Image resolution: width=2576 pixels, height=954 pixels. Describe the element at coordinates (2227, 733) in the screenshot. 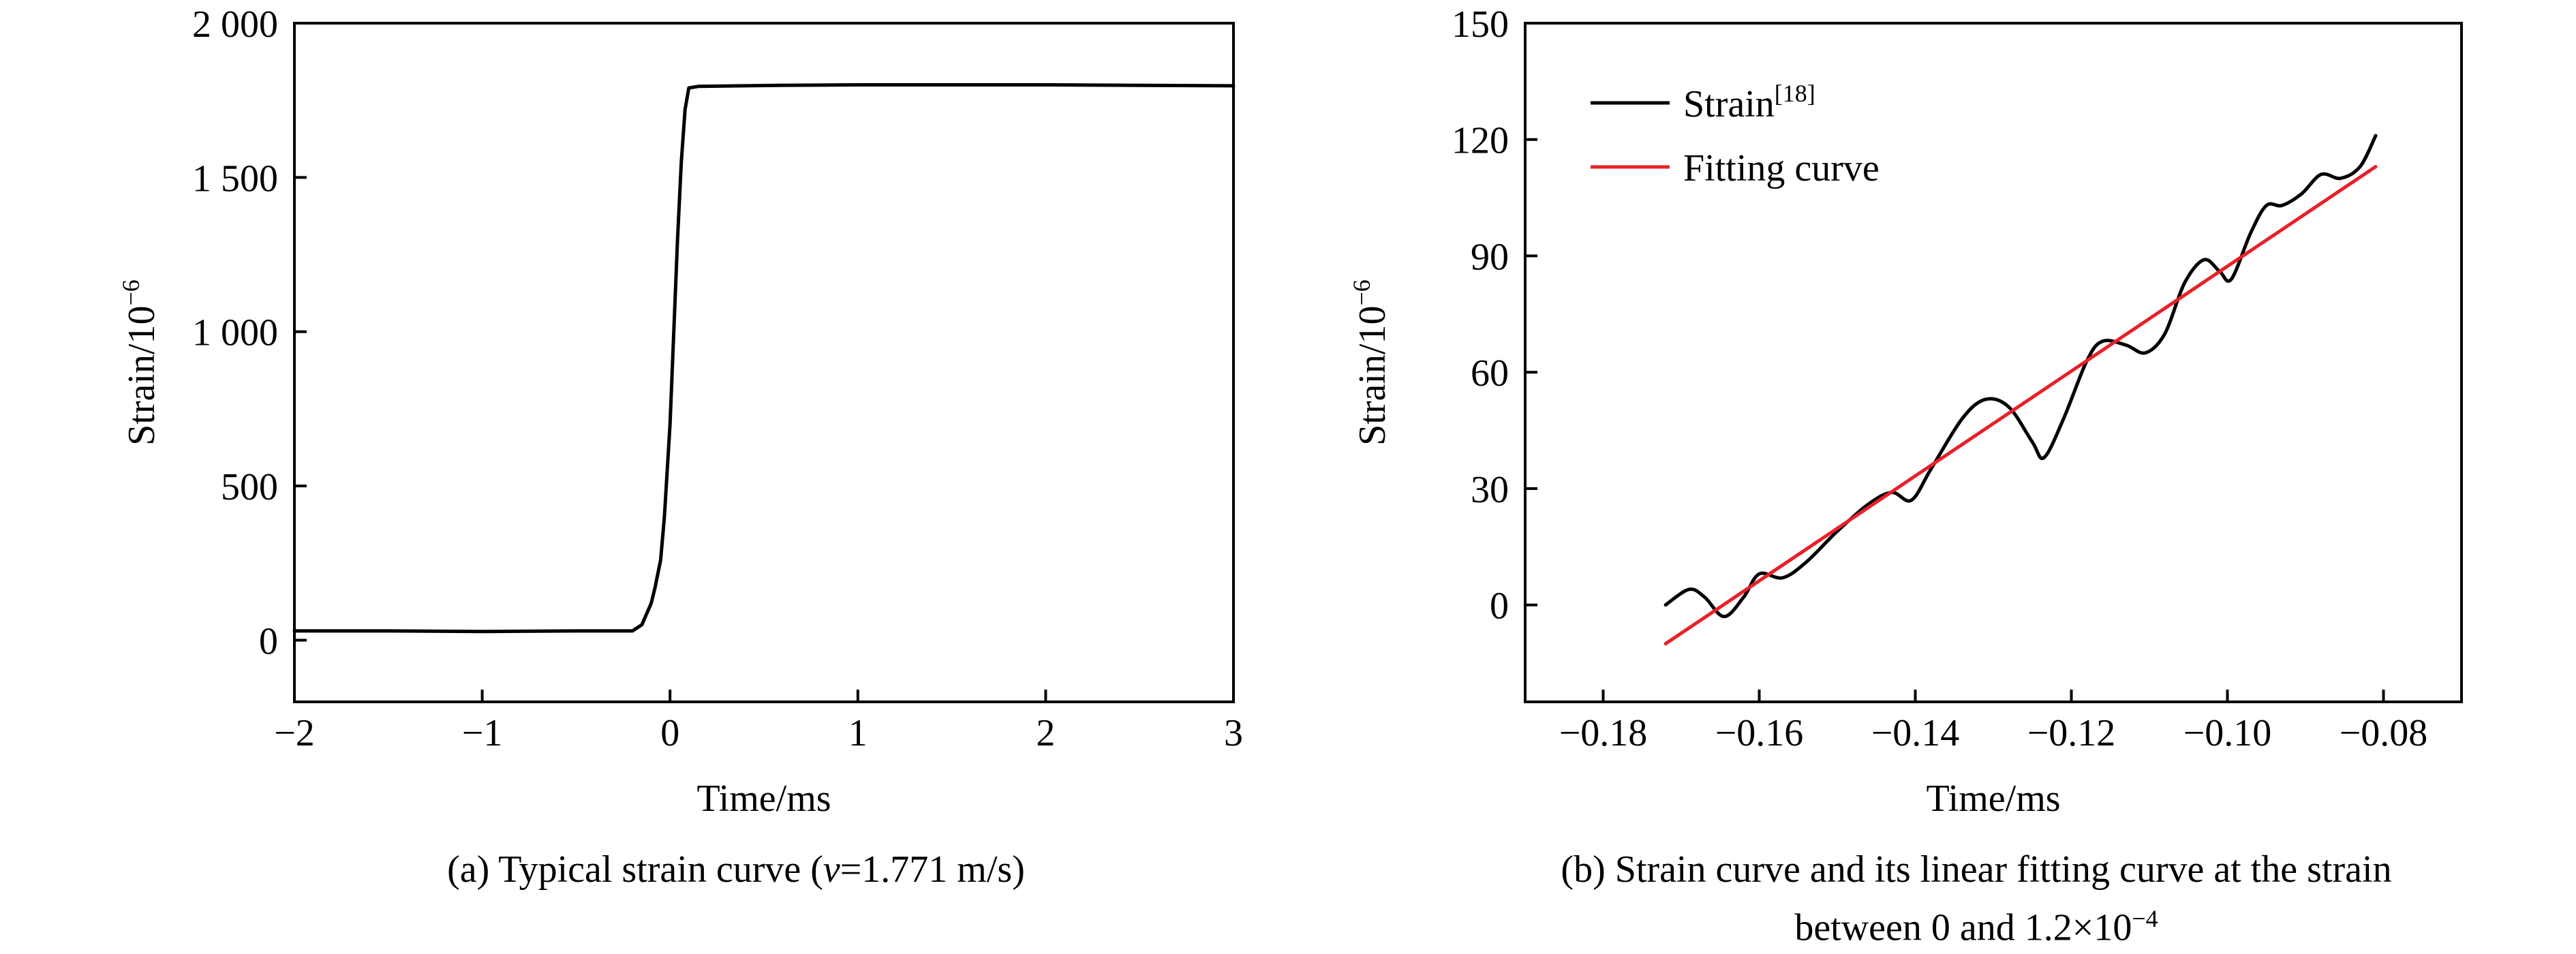

I see `panel-b-x-tick-label: −0.10` at that location.